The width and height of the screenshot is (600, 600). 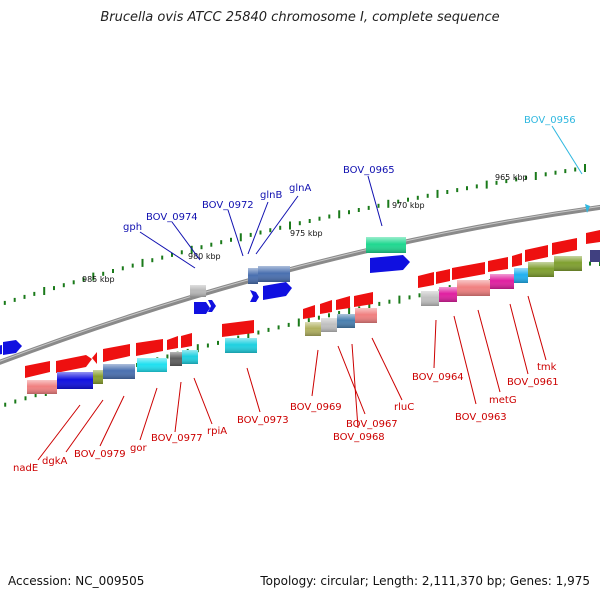 I want to click on gene-glnA-arrow2, so click(x=277, y=291).